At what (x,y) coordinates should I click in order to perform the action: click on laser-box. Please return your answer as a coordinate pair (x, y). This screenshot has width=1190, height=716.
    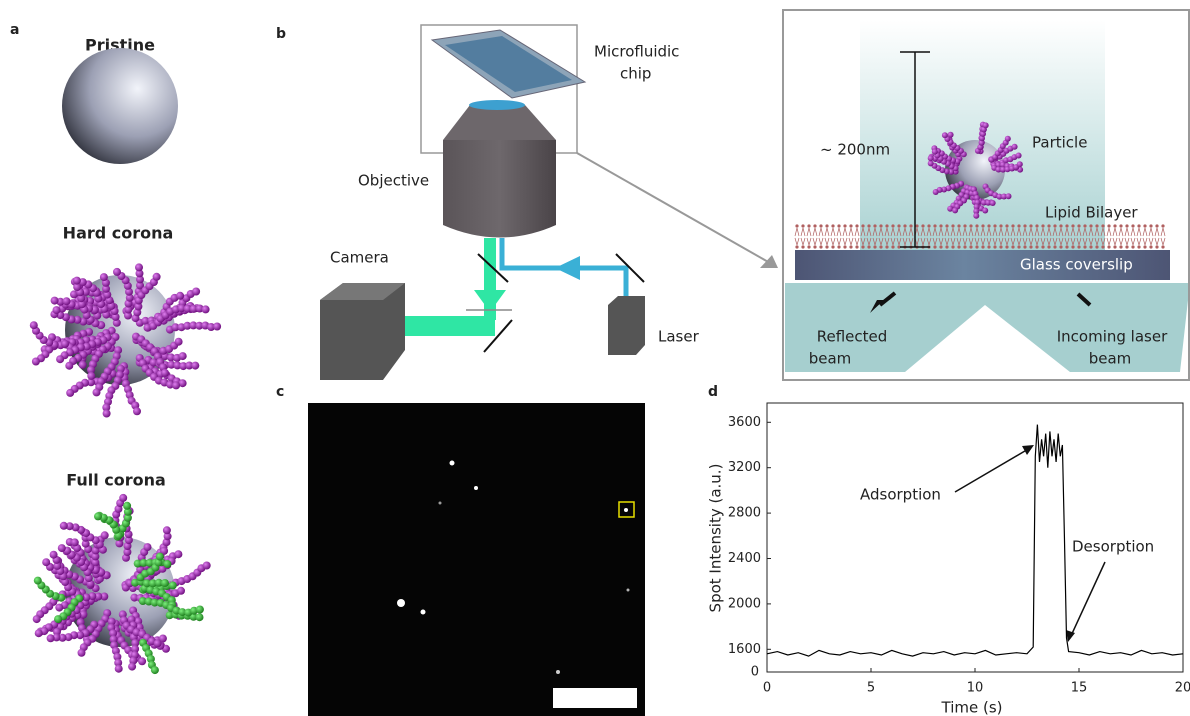
    Looking at the image, I should click on (626, 325).